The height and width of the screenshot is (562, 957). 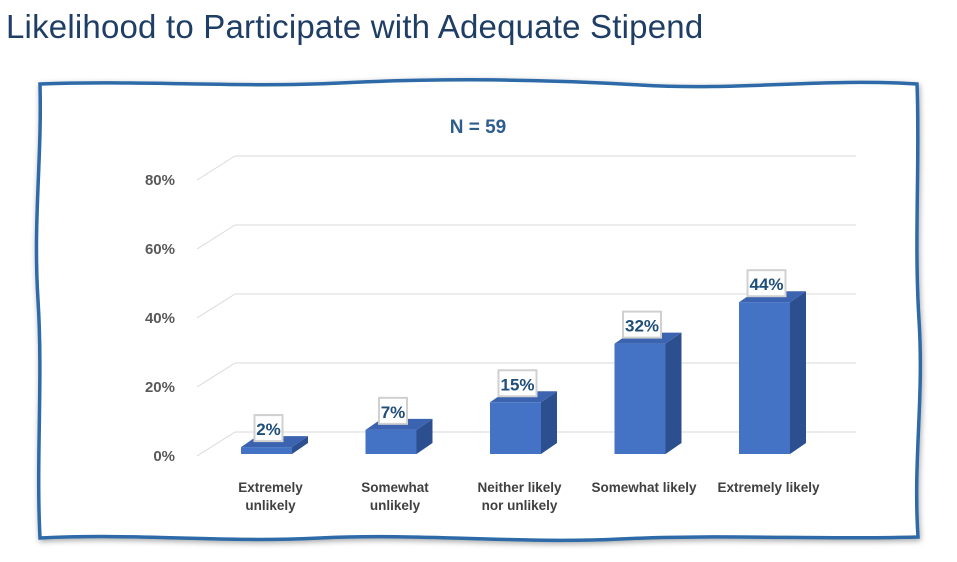 I want to click on data-label: 2%, so click(x=268, y=429).